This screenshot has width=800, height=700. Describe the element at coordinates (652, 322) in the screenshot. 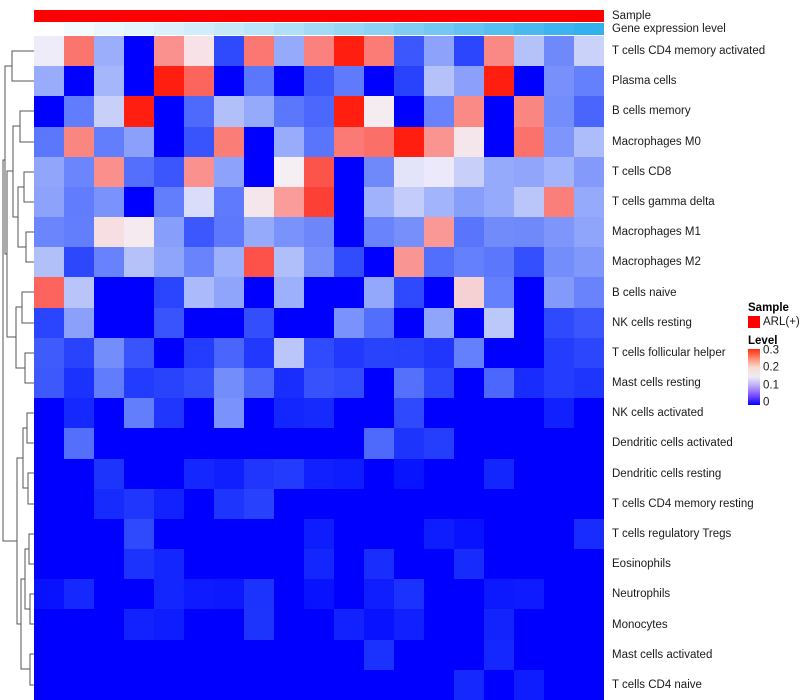

I see `row-label: NK cells resting` at that location.